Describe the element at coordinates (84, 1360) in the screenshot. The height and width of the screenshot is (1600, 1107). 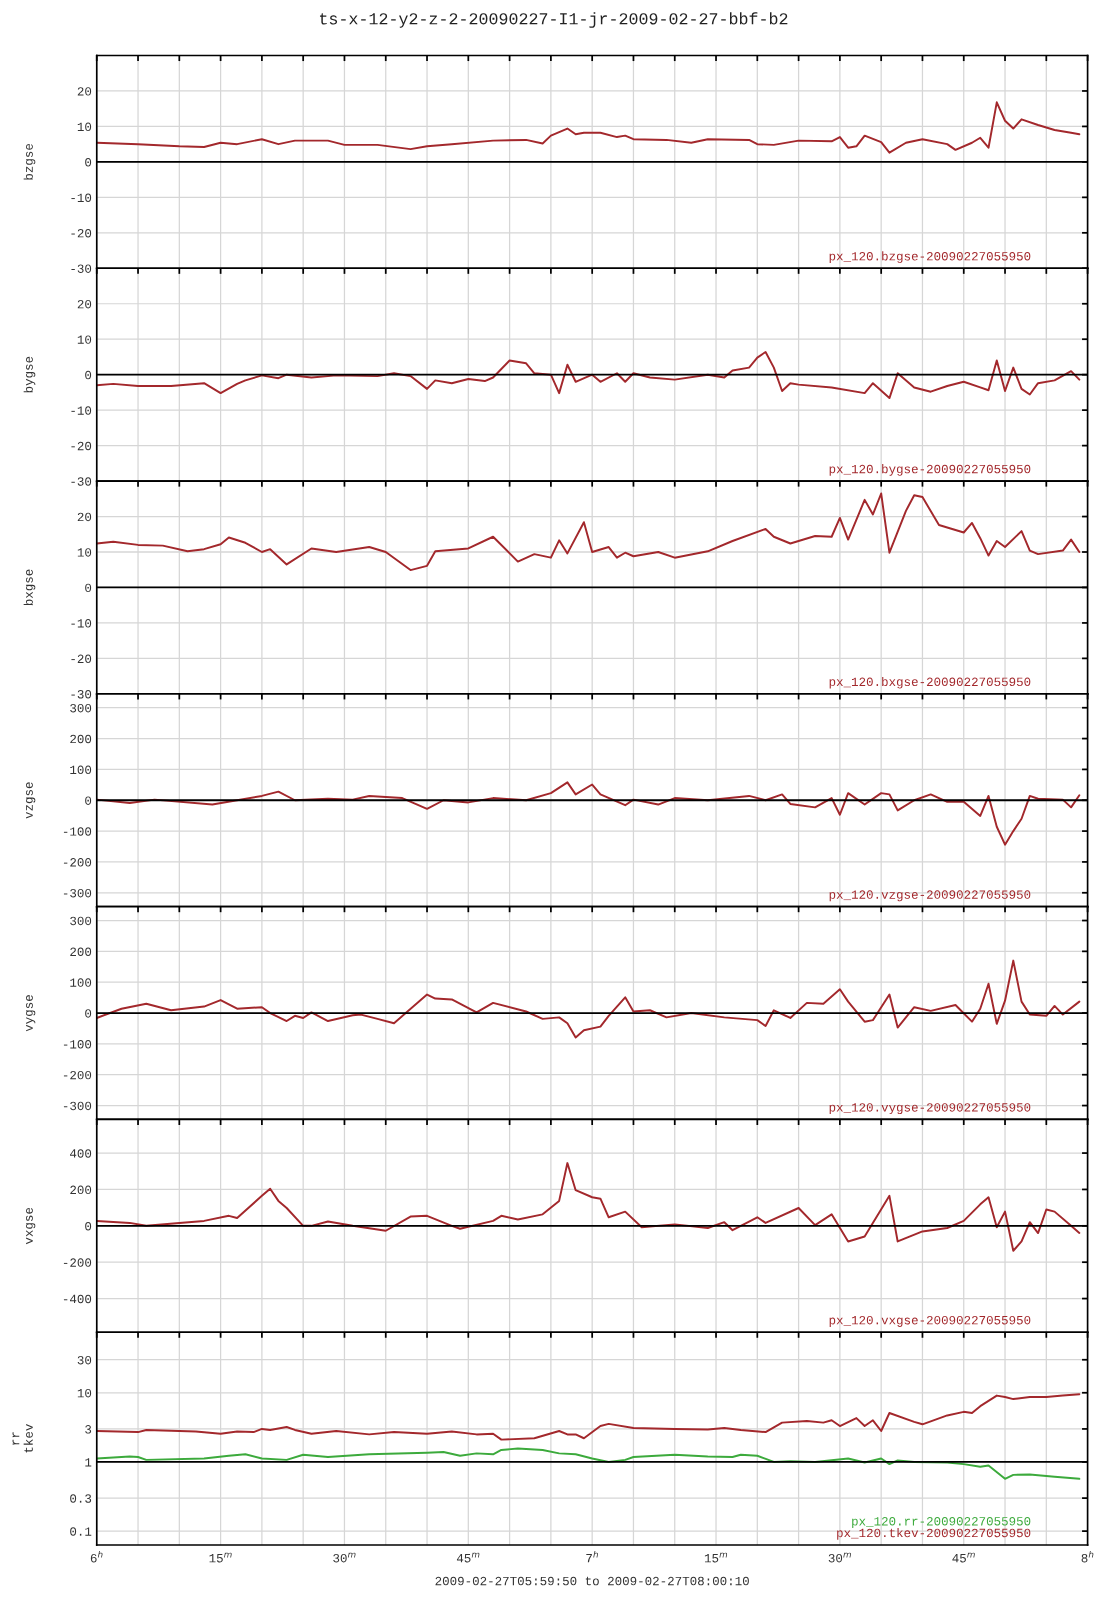
I see `y-tick-label: 30` at that location.